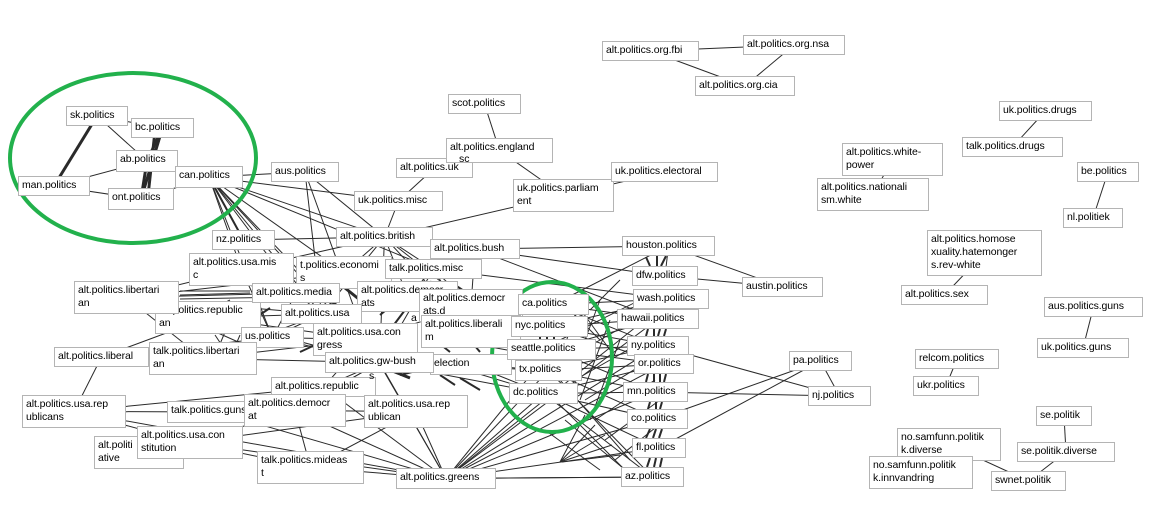 The width and height of the screenshot is (1157, 528). I want to click on graph-node-or: or.politics, so click(664, 364).